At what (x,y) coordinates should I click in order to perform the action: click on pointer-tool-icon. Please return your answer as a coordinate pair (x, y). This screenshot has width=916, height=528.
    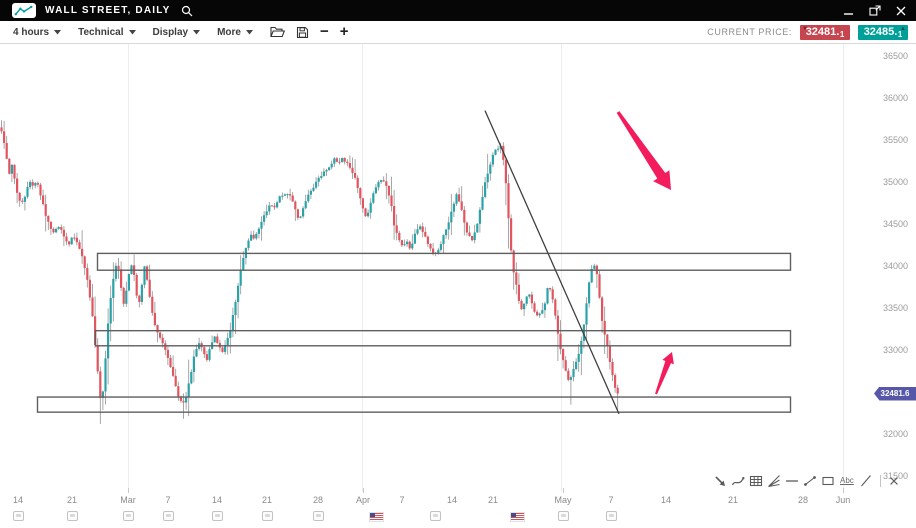
    Looking at the image, I should click on (719, 480).